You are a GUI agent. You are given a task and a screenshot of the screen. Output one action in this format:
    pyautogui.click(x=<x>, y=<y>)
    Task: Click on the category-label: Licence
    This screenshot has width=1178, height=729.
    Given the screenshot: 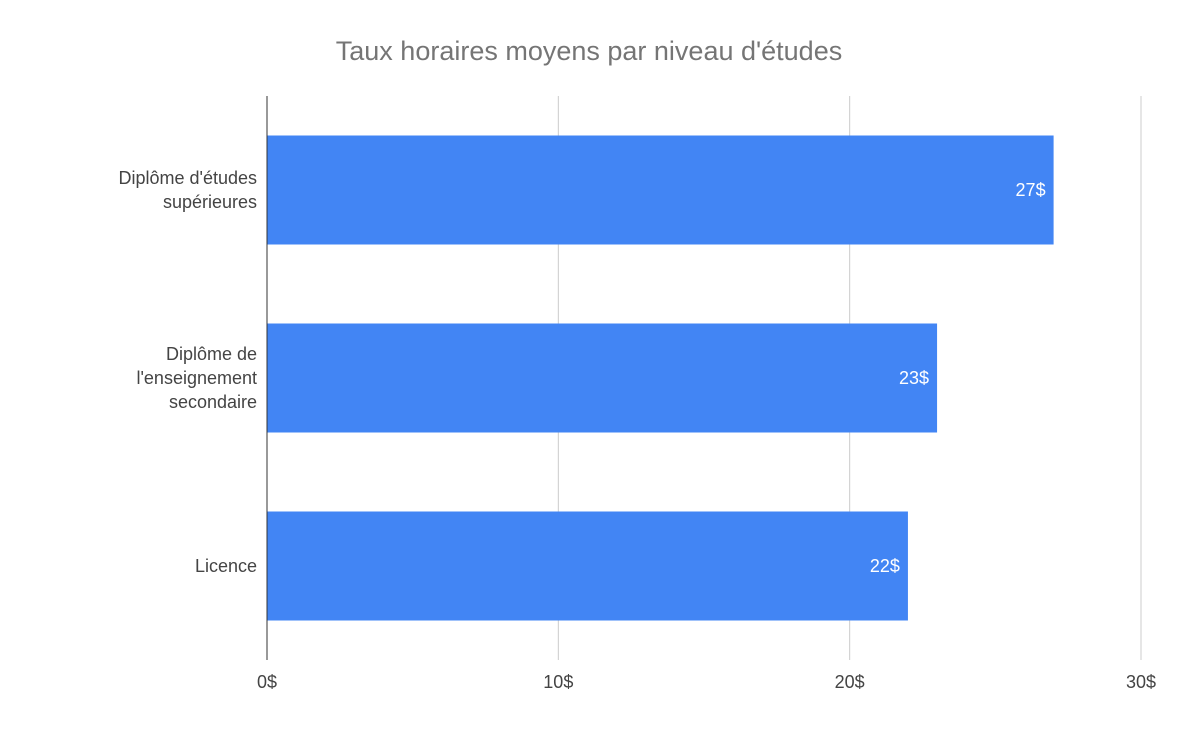 What is the action you would take?
    pyautogui.click(x=226, y=566)
    